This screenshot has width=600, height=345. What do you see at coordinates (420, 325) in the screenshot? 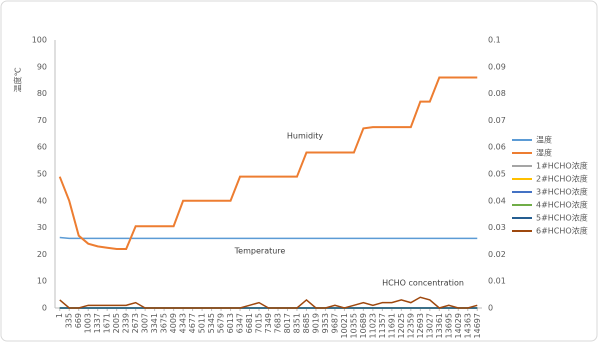
I see `x-tick-label: 12693` at bounding box center [420, 325].